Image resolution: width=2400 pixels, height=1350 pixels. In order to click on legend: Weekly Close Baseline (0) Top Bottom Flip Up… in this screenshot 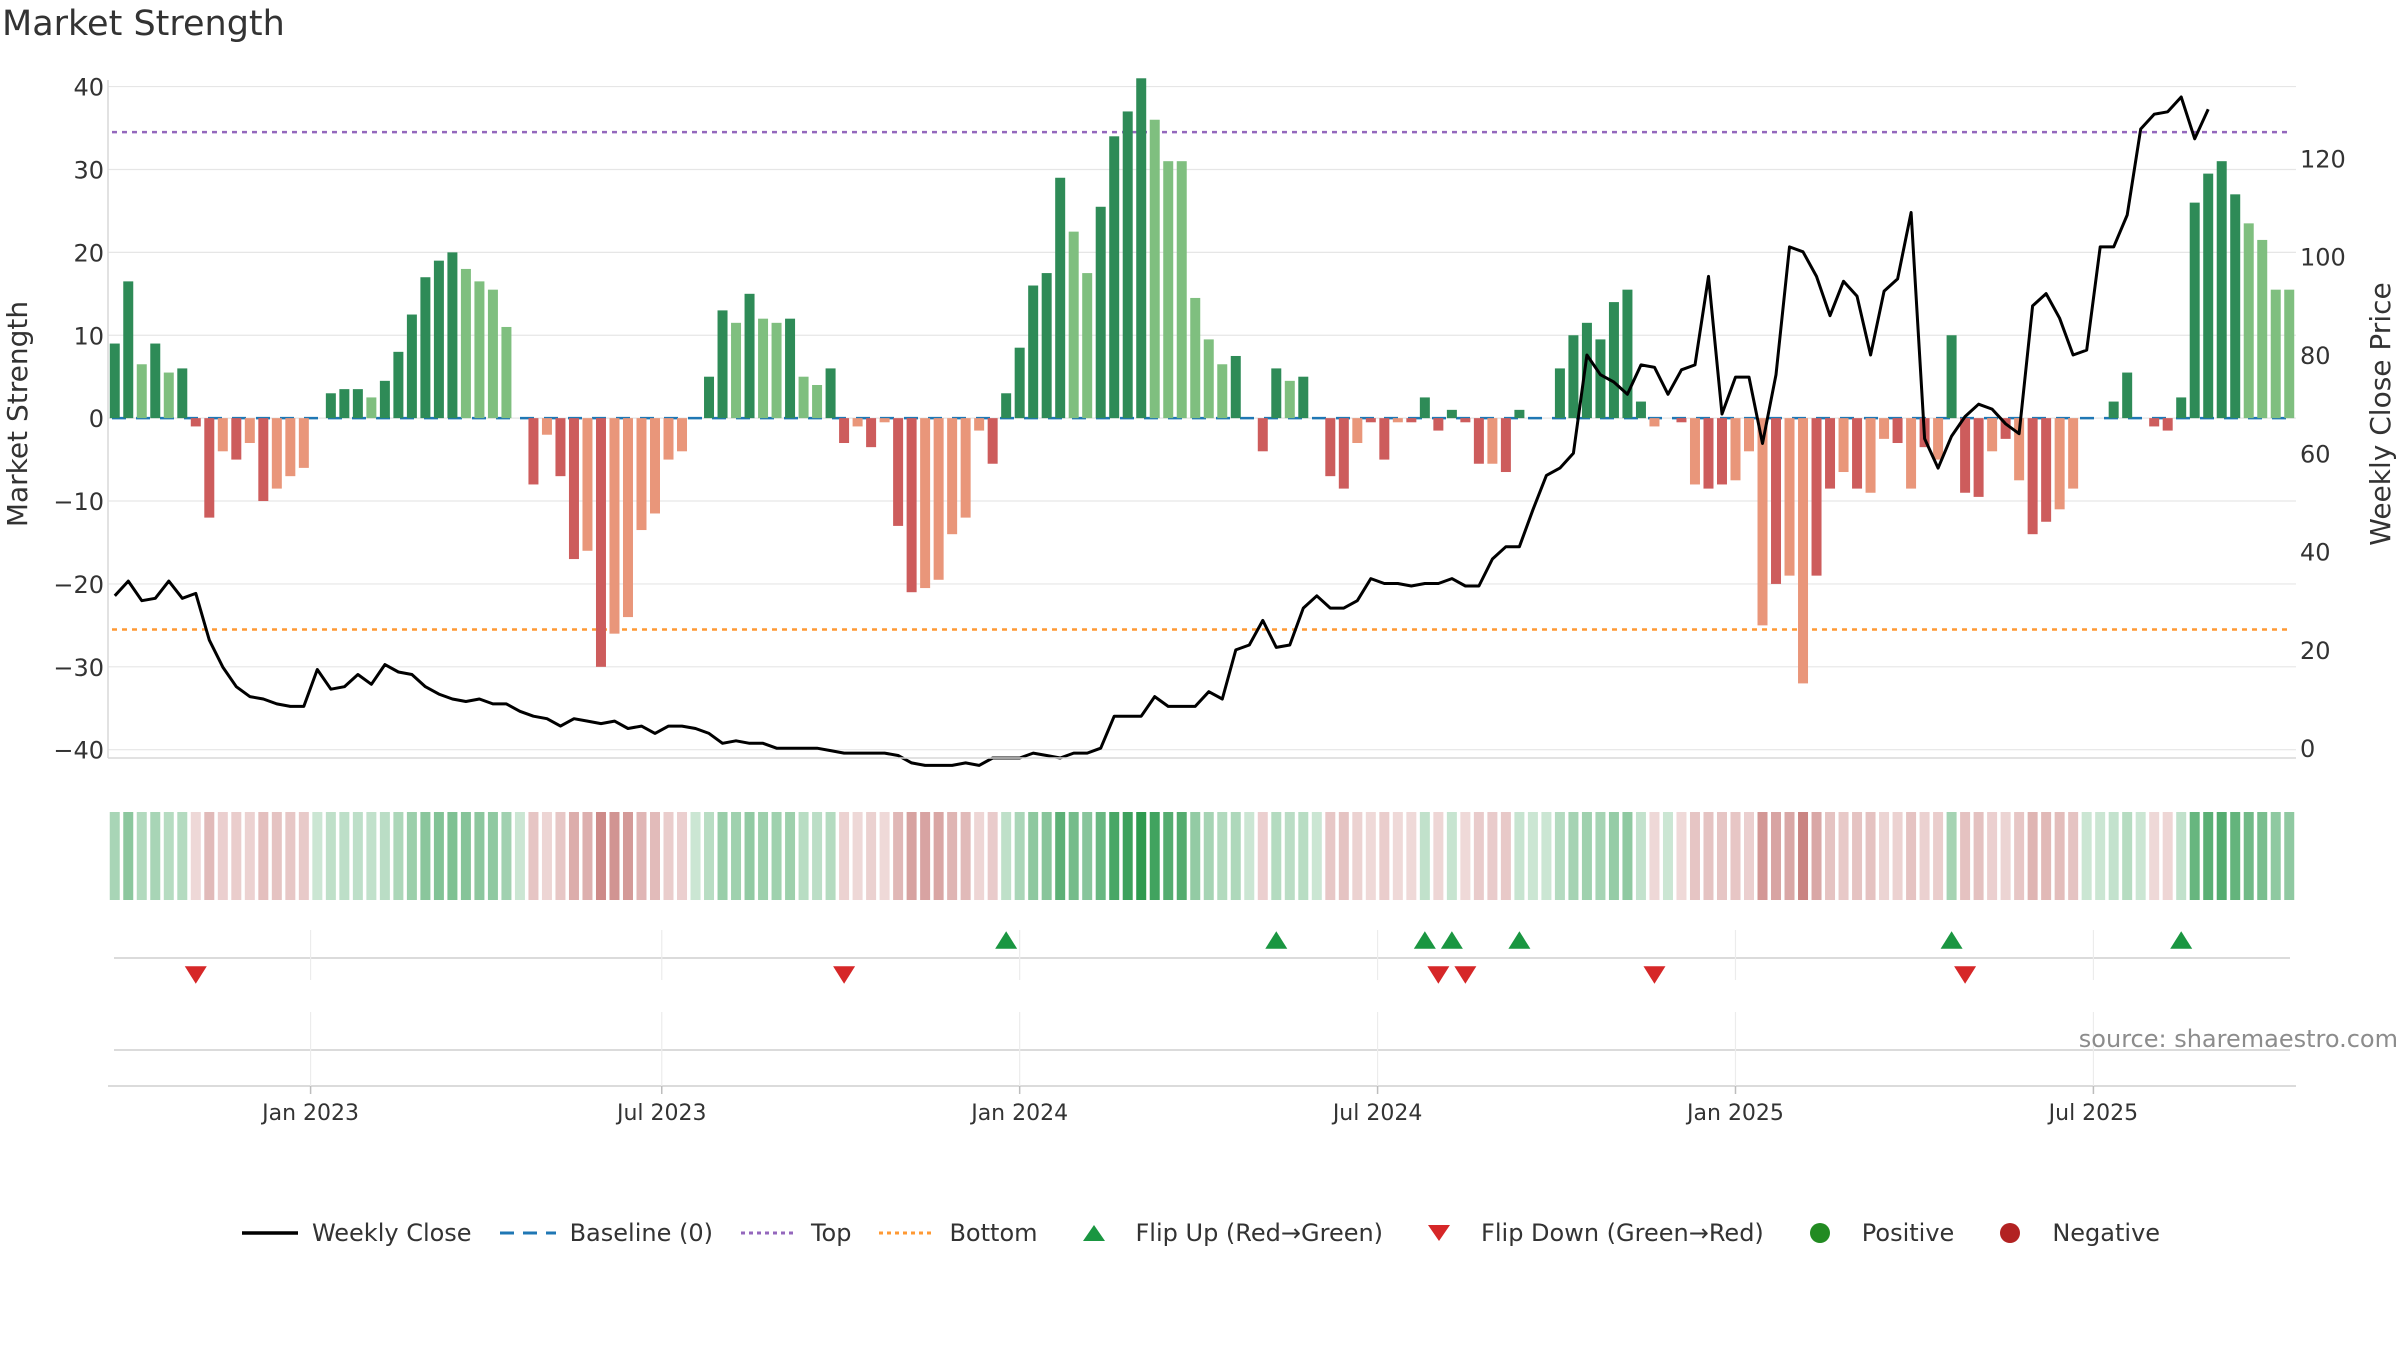, I will do `click(1200, 1233)`.